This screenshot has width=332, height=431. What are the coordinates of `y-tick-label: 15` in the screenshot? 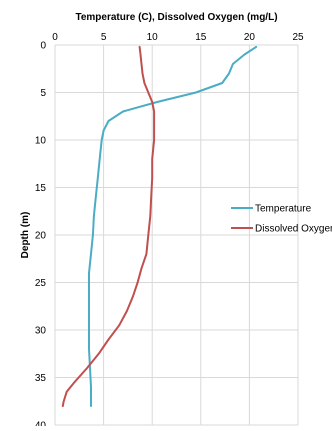 It's located at (41, 188).